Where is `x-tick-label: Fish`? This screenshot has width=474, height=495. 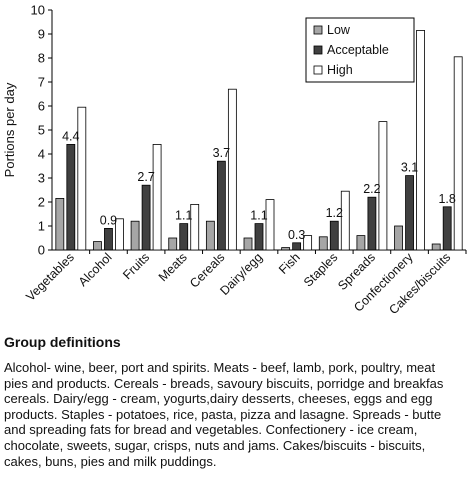
x-tick-label: Fish is located at coordinates (289, 263).